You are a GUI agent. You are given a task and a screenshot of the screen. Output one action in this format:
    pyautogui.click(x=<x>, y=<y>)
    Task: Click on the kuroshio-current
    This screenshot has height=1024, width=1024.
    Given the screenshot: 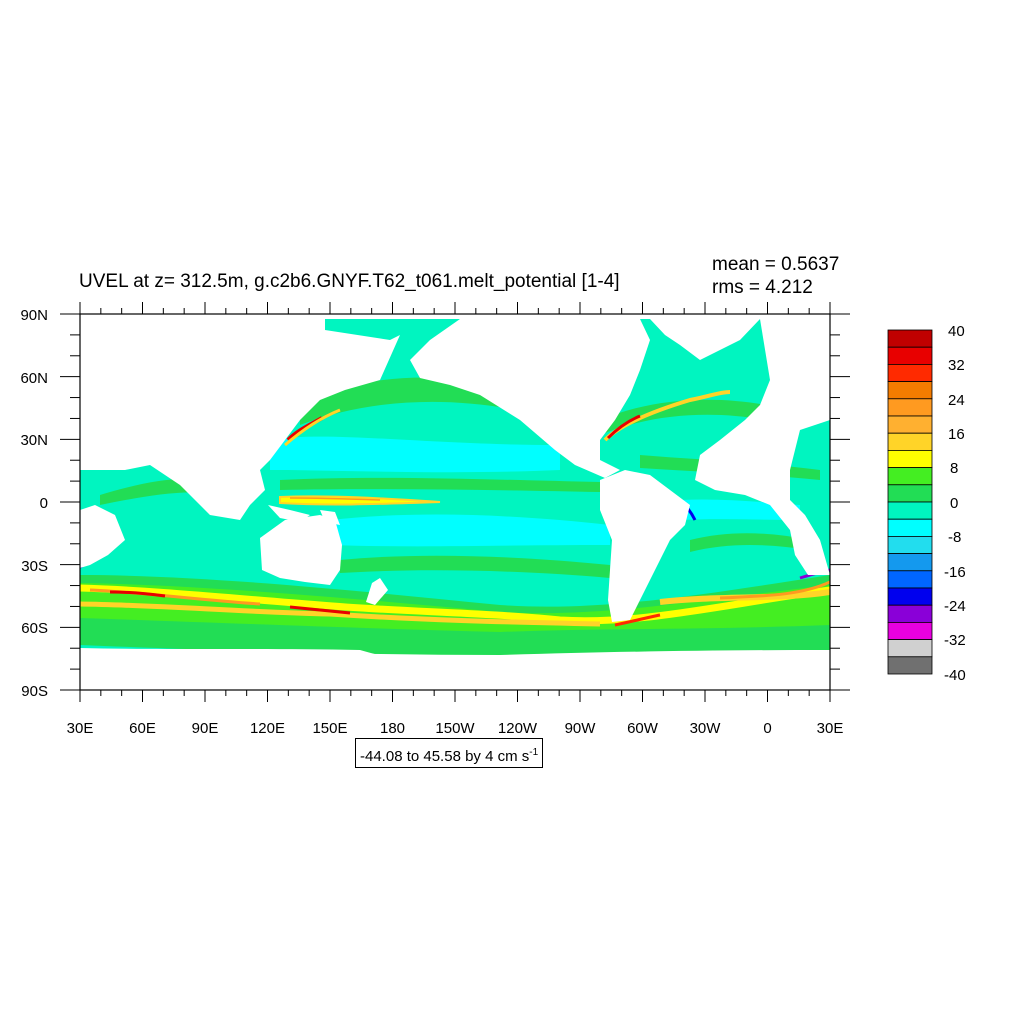 What is the action you would take?
    pyautogui.click(x=312, y=427)
    